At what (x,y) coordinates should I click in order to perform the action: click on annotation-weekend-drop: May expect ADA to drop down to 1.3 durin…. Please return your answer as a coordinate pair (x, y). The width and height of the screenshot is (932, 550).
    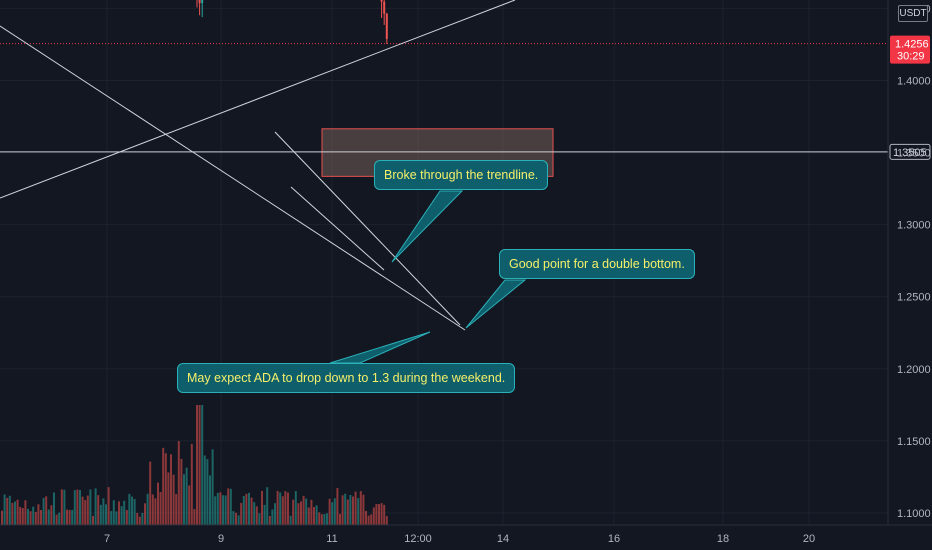
    Looking at the image, I should click on (346, 378).